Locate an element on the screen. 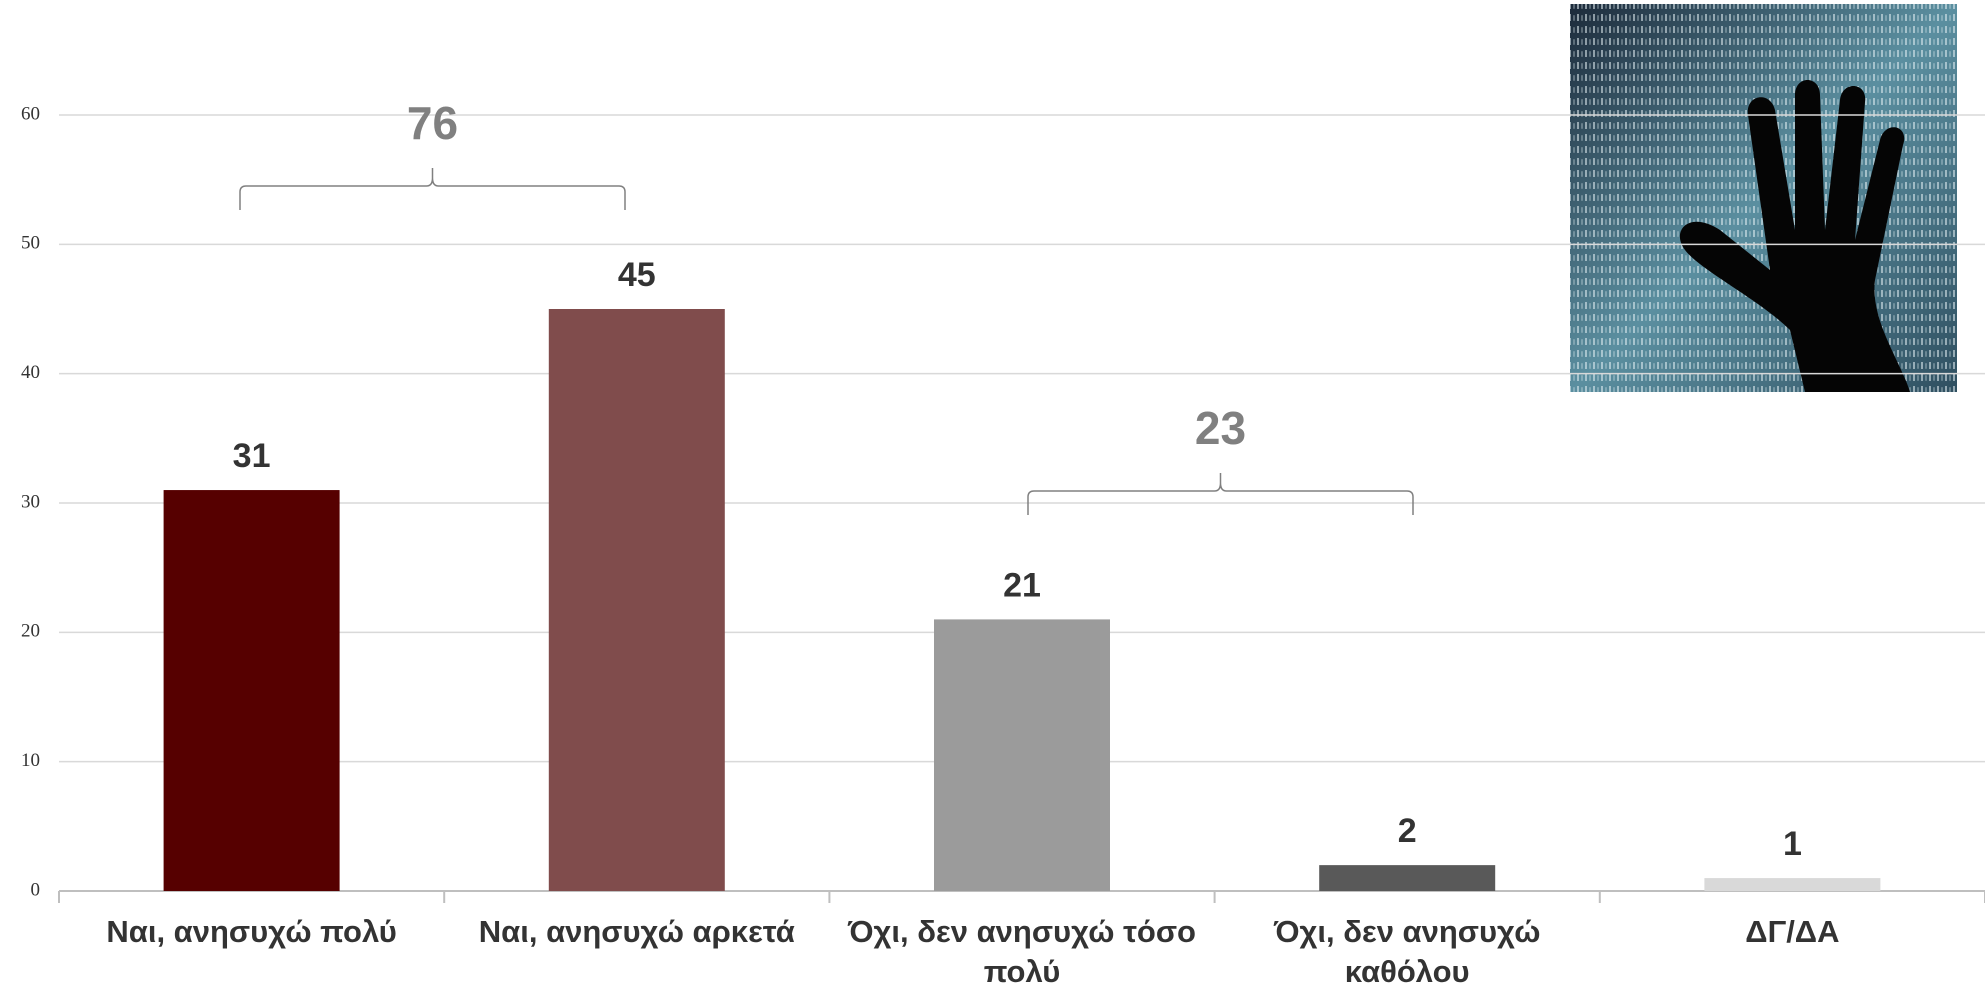  x-tick-label: Ναι, ανησυχώ πολύ is located at coordinates (251, 931).